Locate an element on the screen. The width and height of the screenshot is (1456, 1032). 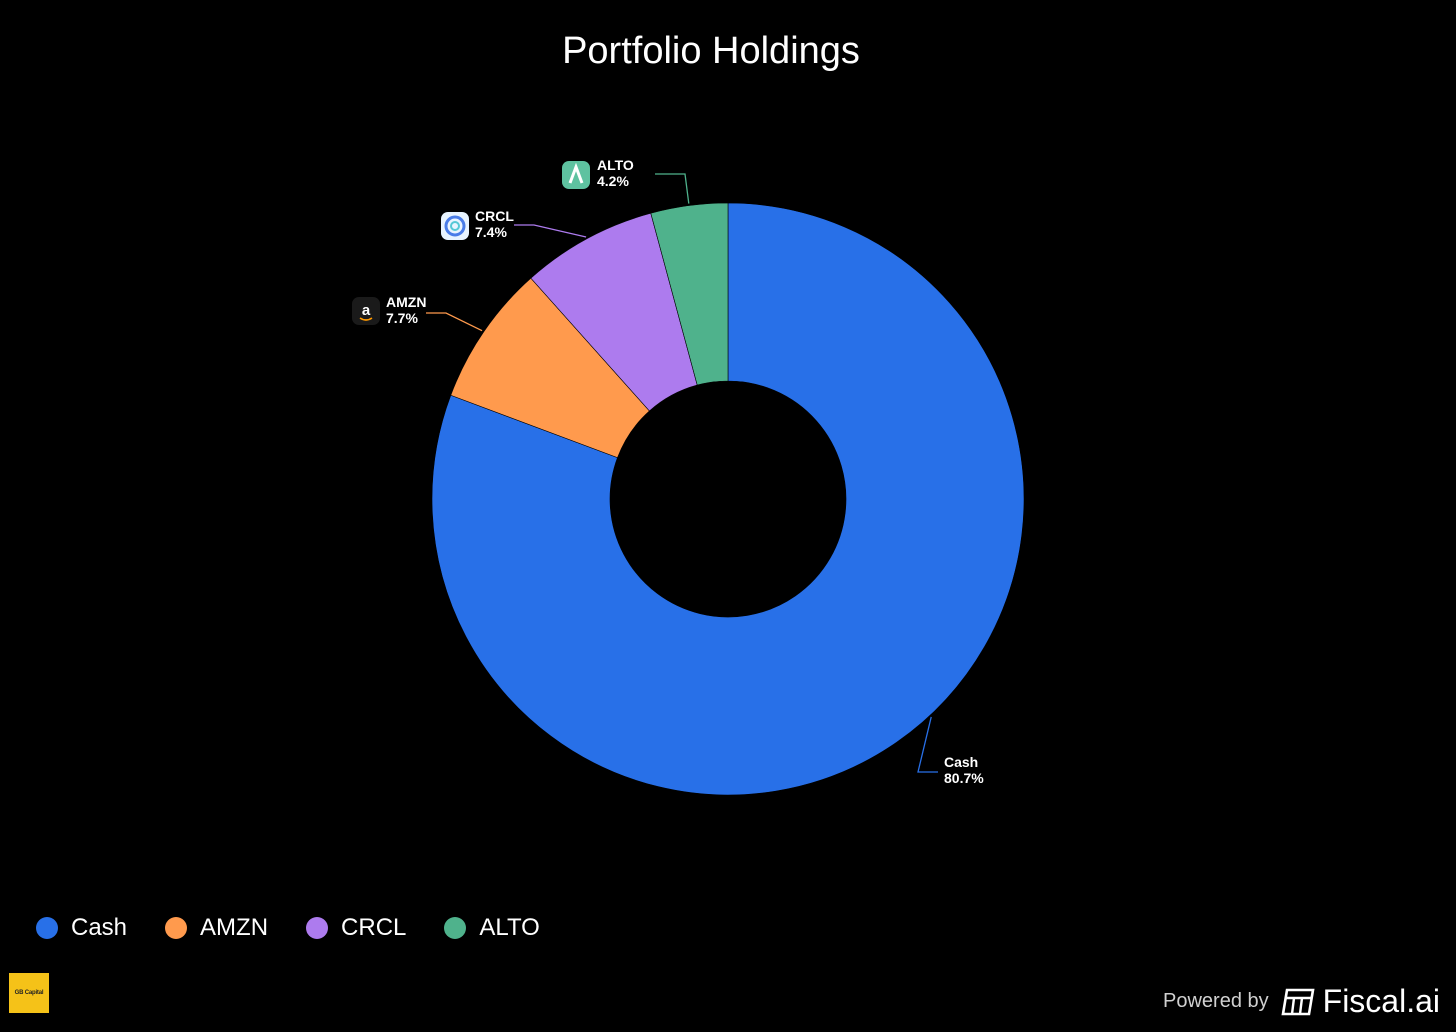
fiscal-brand-name: Fiscal.ai is located at coordinates (1381, 1001).